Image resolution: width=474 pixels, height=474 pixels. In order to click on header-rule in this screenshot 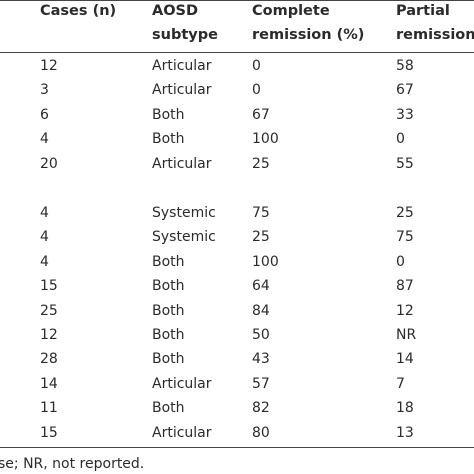, I will do `click(237, 52)`.